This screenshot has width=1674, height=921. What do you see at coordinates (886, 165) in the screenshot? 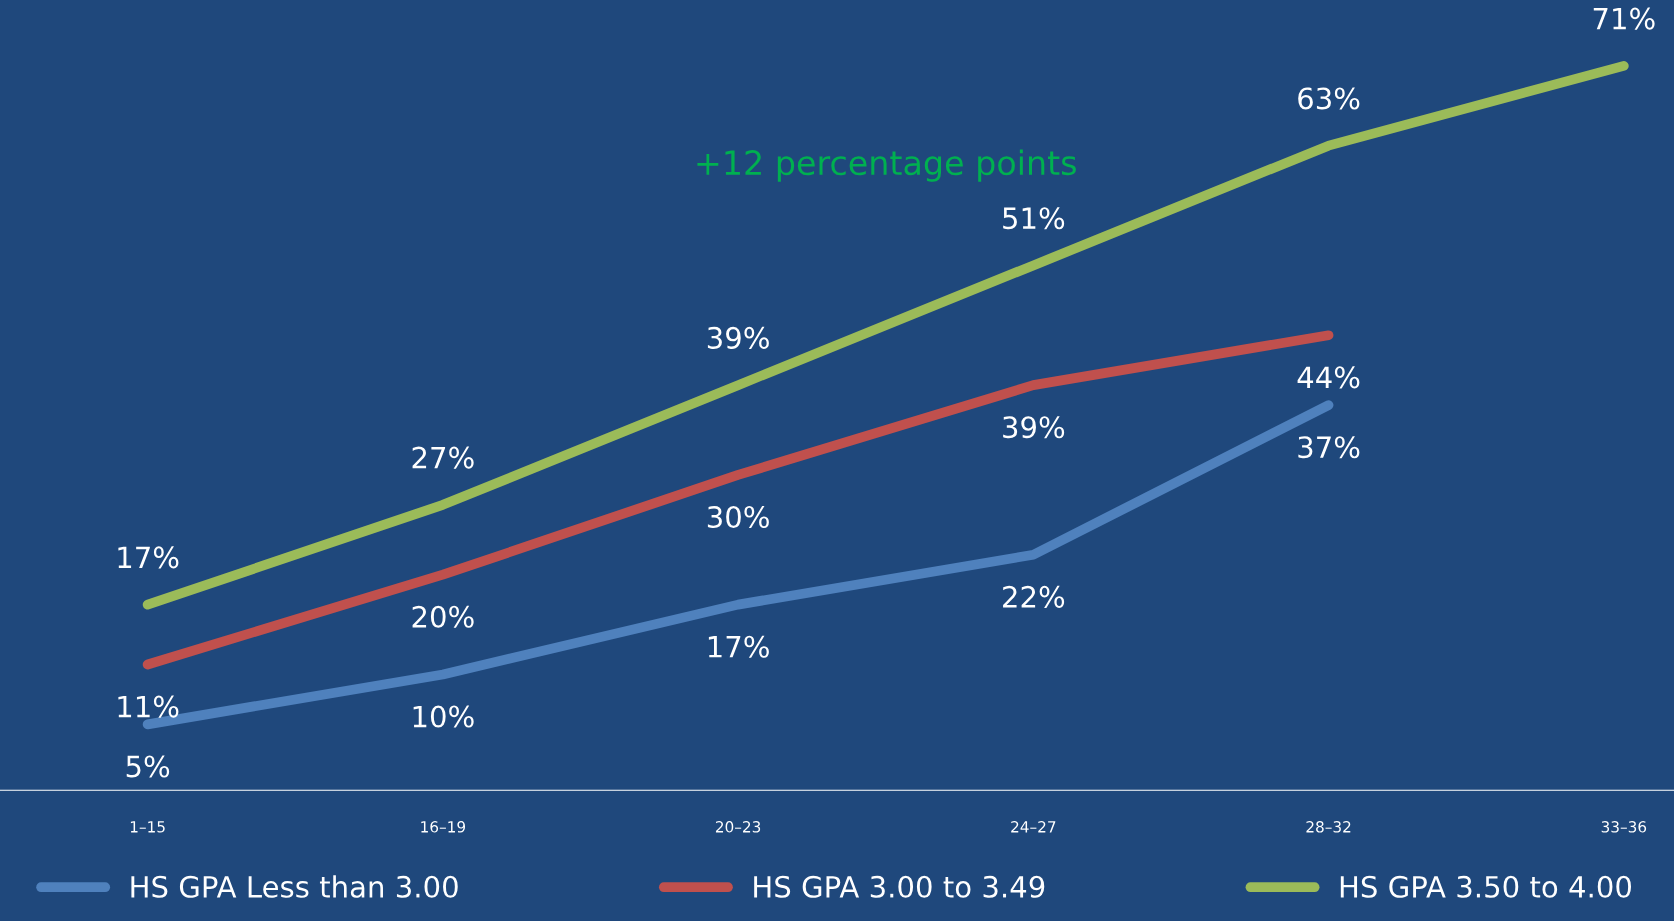
I see `annotation: +12 percentage points` at bounding box center [886, 165].